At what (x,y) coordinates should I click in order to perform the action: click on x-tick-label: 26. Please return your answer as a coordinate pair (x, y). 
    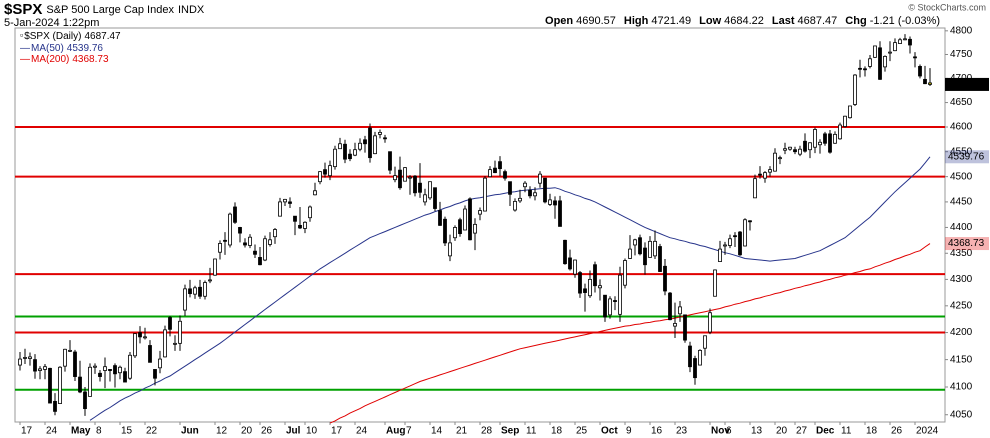
    Looking at the image, I should click on (897, 431).